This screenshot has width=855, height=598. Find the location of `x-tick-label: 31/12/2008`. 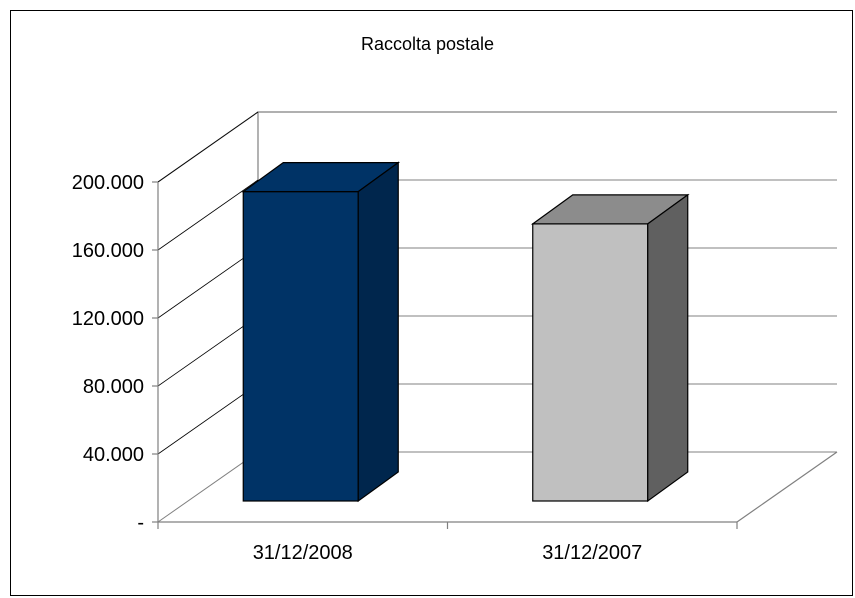

x-tick-label: 31/12/2008 is located at coordinates (303, 553).